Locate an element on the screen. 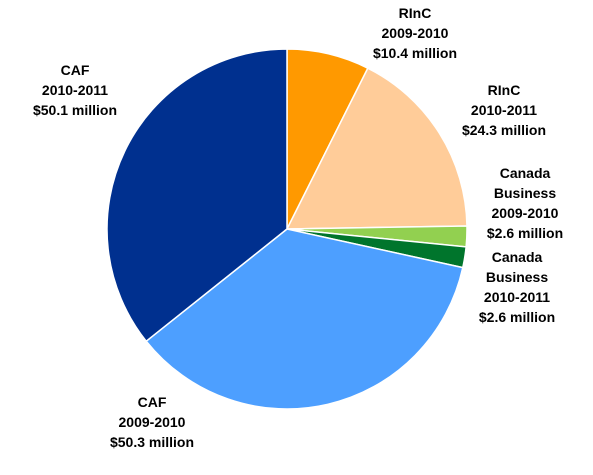  slice-label-line: $10.4 million is located at coordinates (415, 53).